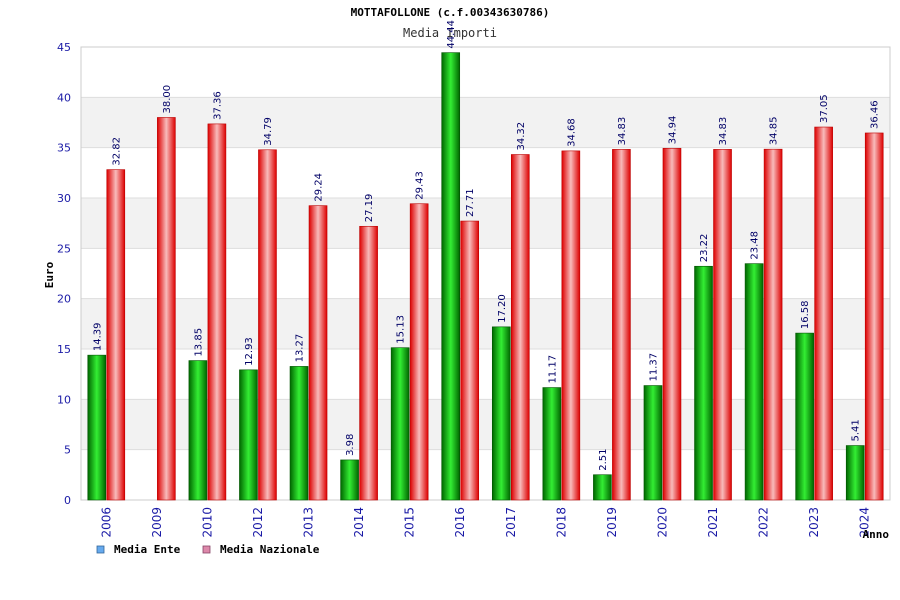 The image size is (900, 600). What do you see at coordinates (774, 131) in the screenshot?
I see `data-label: 34.85` at bounding box center [774, 131].